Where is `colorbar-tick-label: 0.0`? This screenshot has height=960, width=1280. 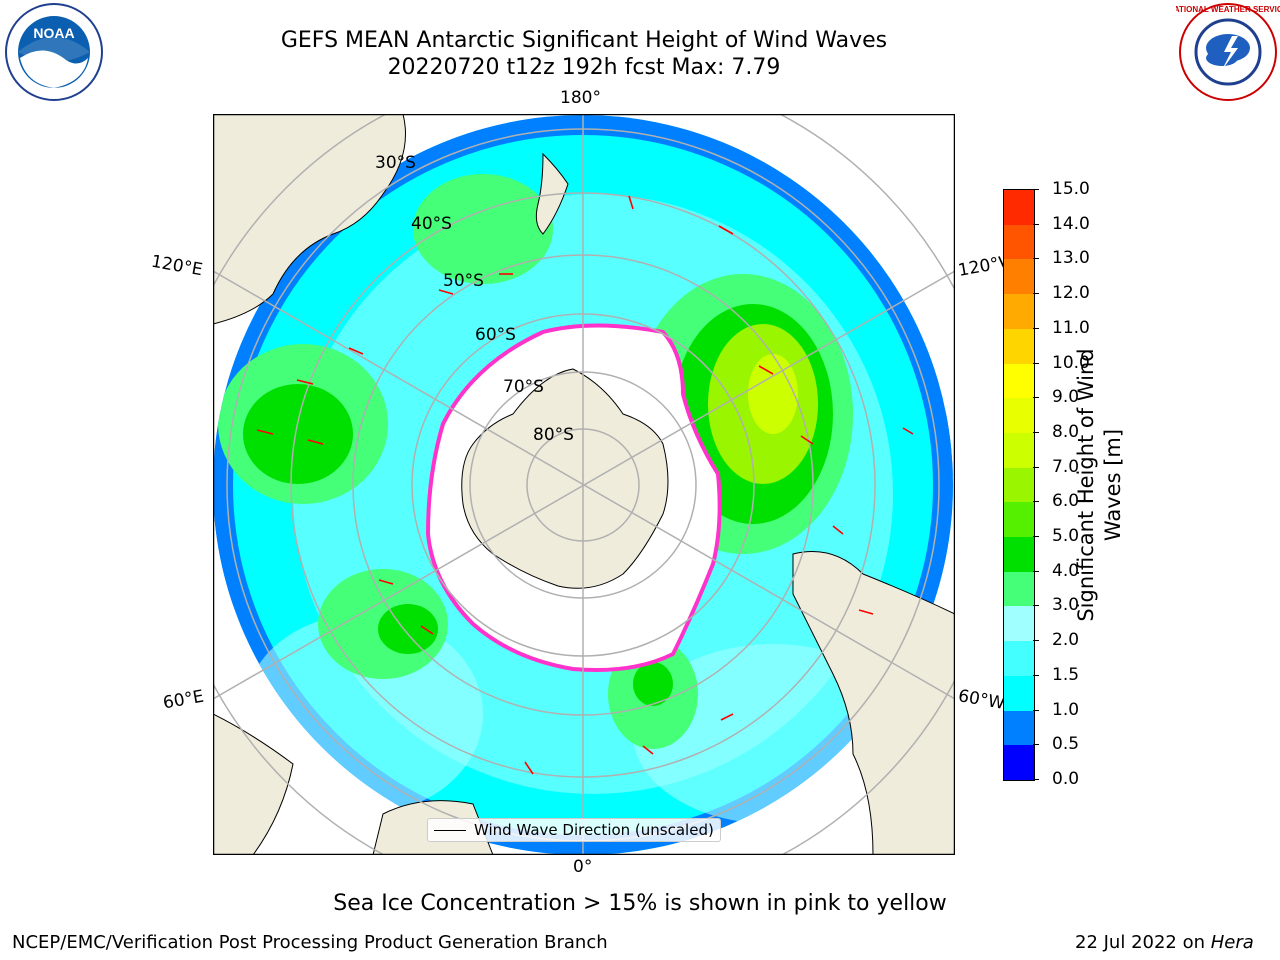 colorbar-tick-label: 0.0 is located at coordinates (1066, 779).